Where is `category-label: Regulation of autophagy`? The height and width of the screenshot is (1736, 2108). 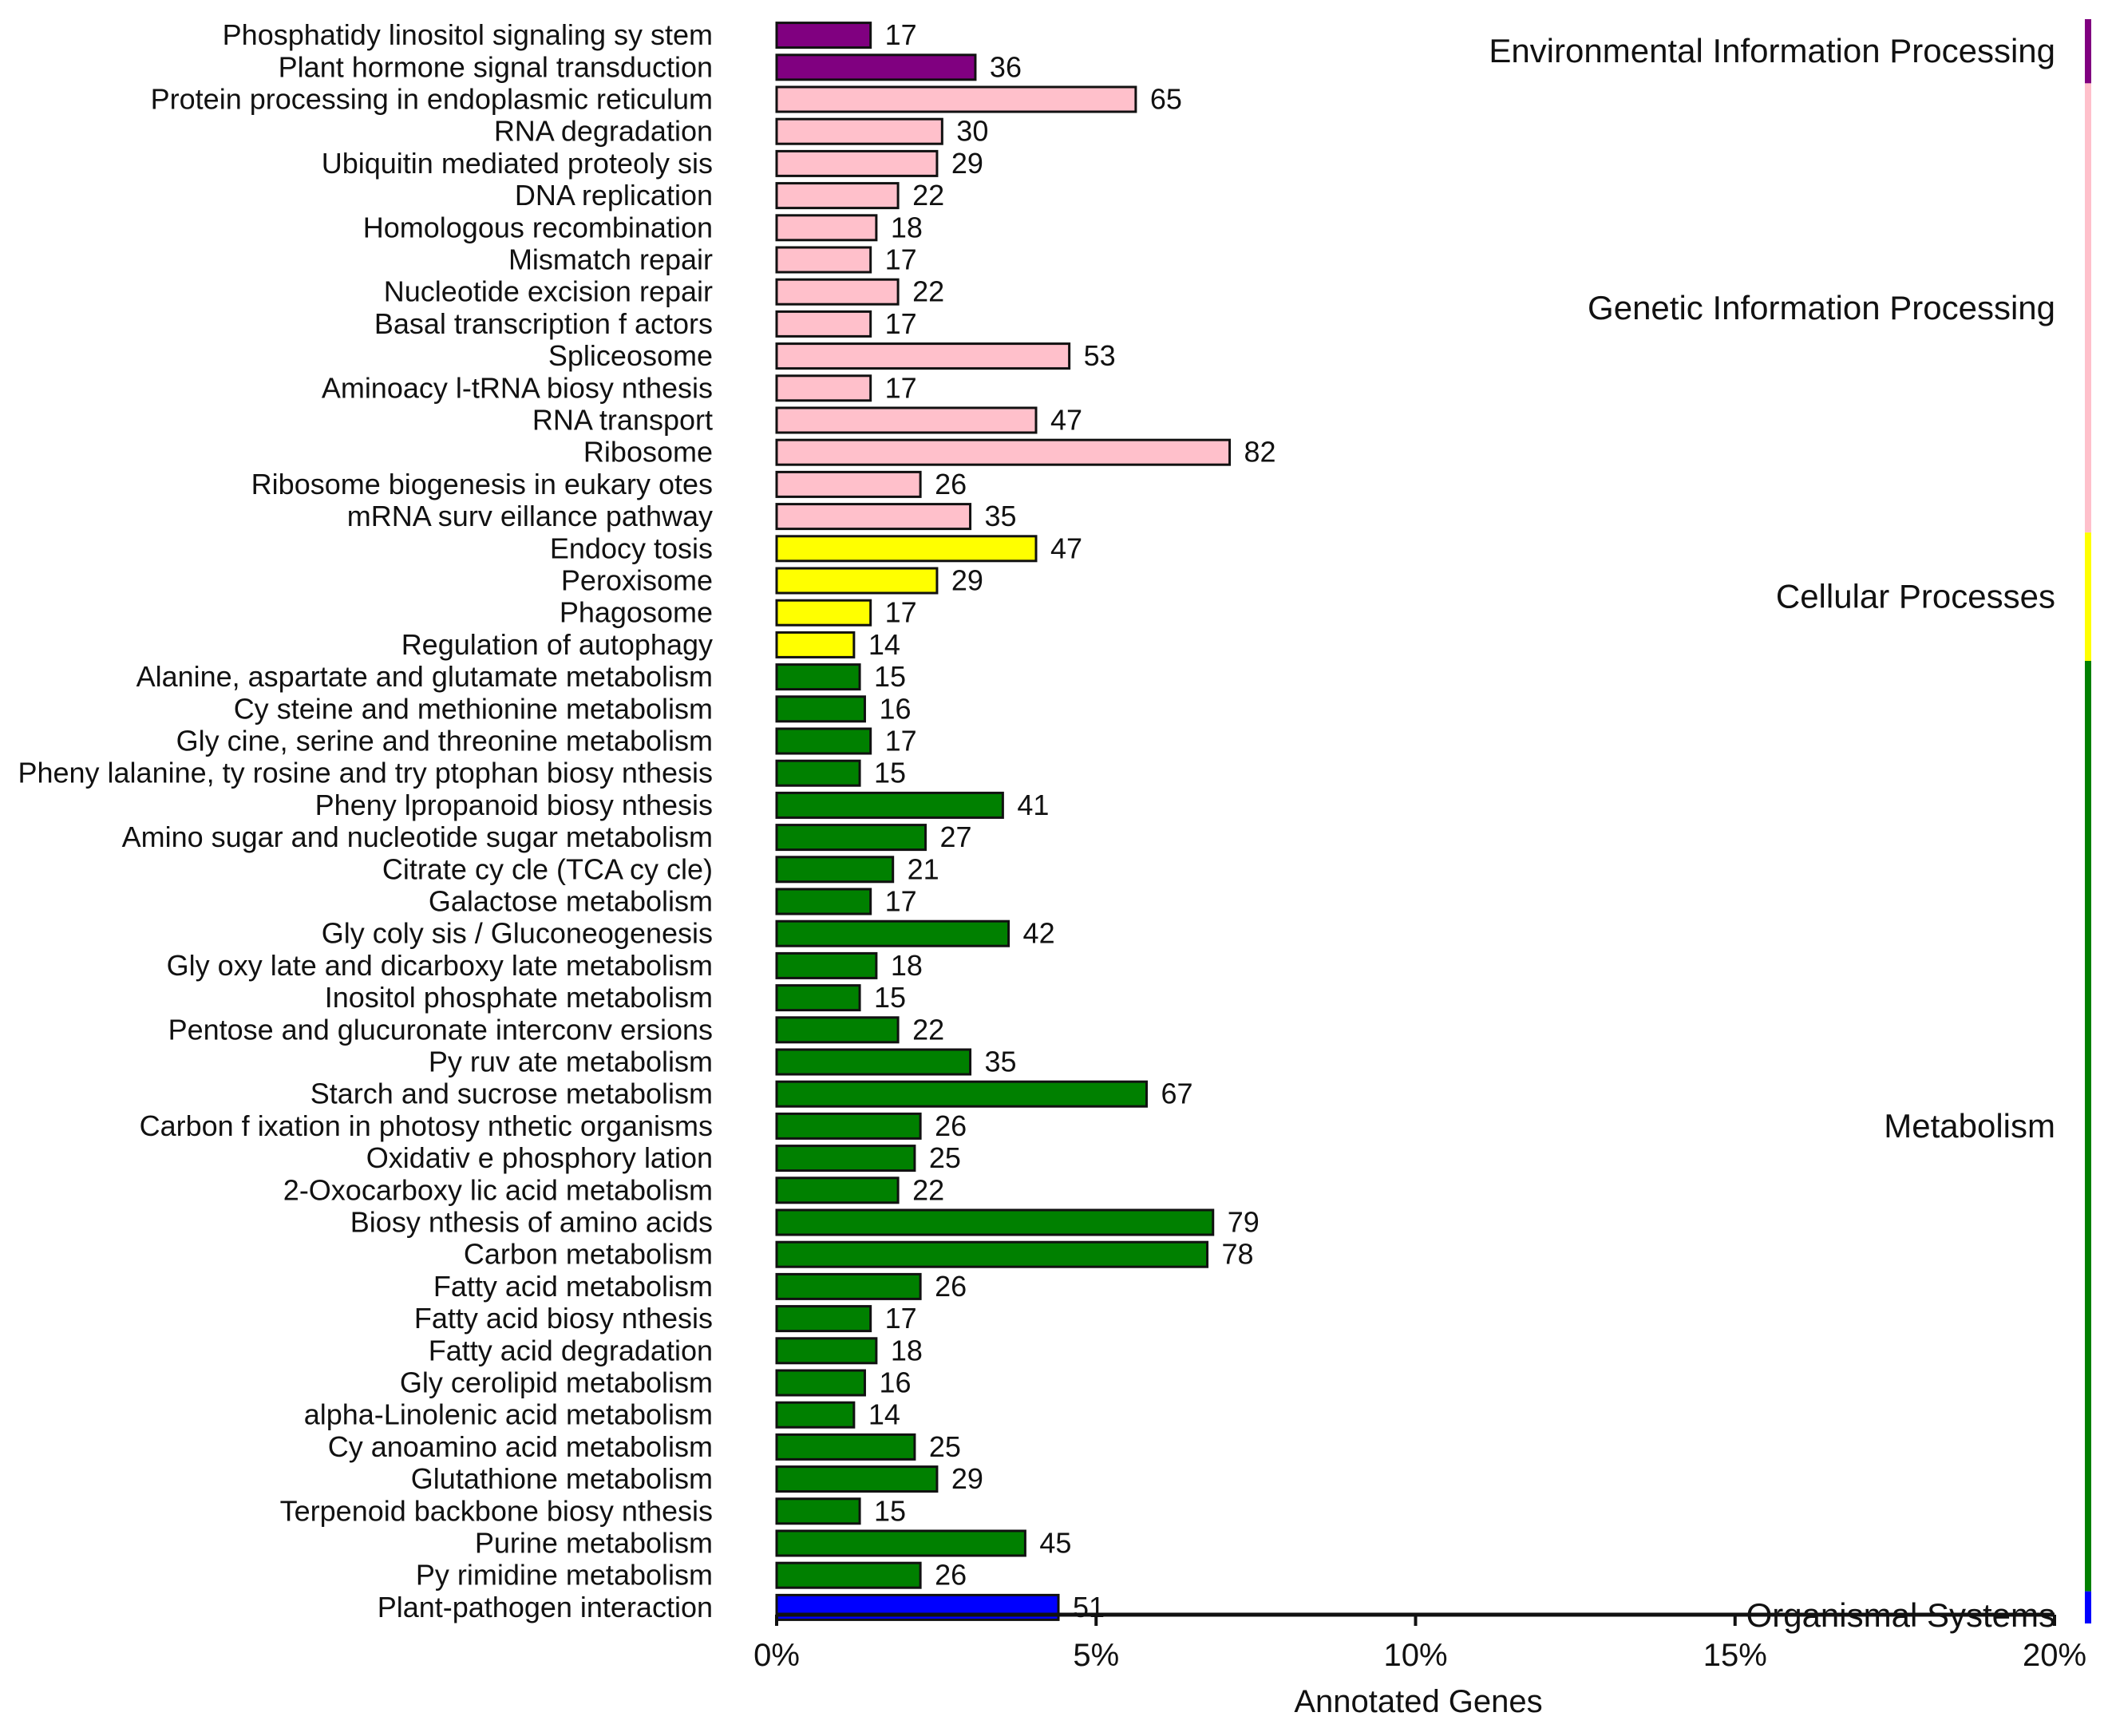
category-label: Regulation of autophagy is located at coordinates (557, 644).